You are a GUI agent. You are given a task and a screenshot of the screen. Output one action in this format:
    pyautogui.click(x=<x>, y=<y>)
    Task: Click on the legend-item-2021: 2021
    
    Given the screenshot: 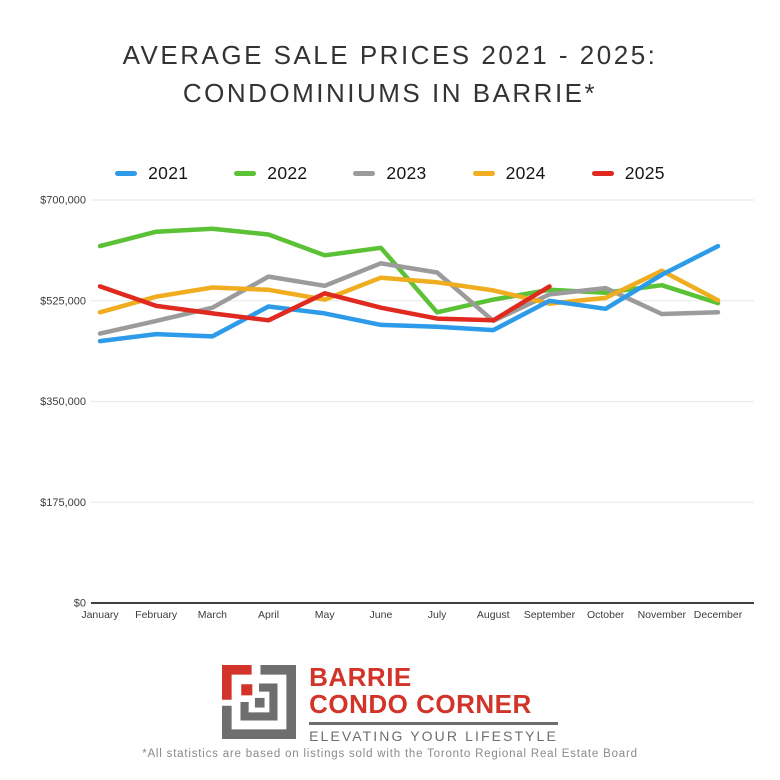 What is the action you would take?
    pyautogui.click(x=151, y=173)
    